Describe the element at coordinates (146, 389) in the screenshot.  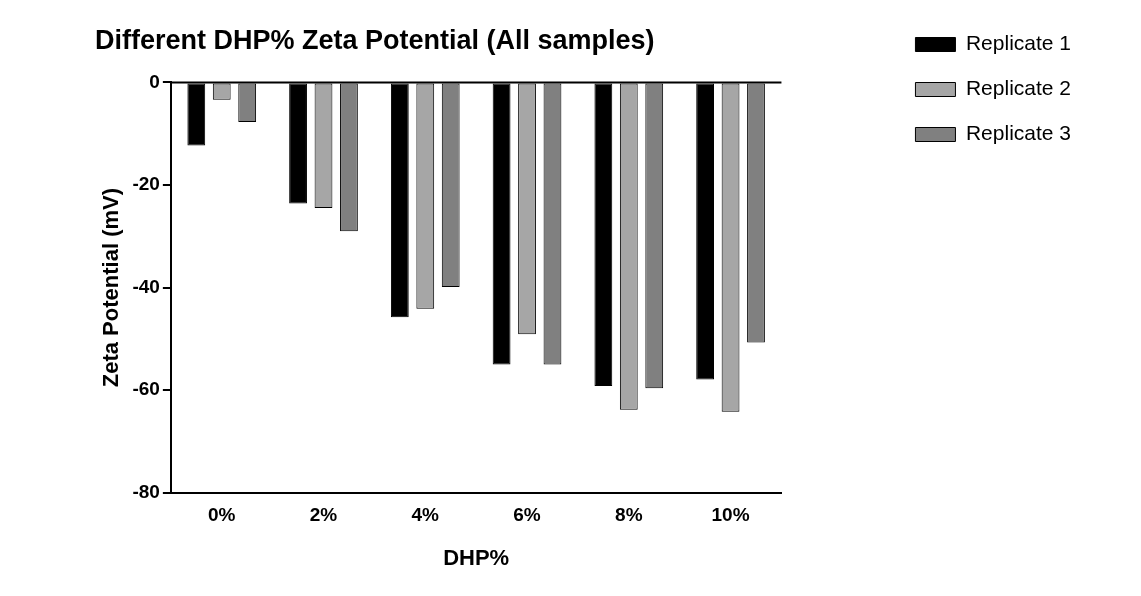
I see `y-tick-label: -60` at that location.